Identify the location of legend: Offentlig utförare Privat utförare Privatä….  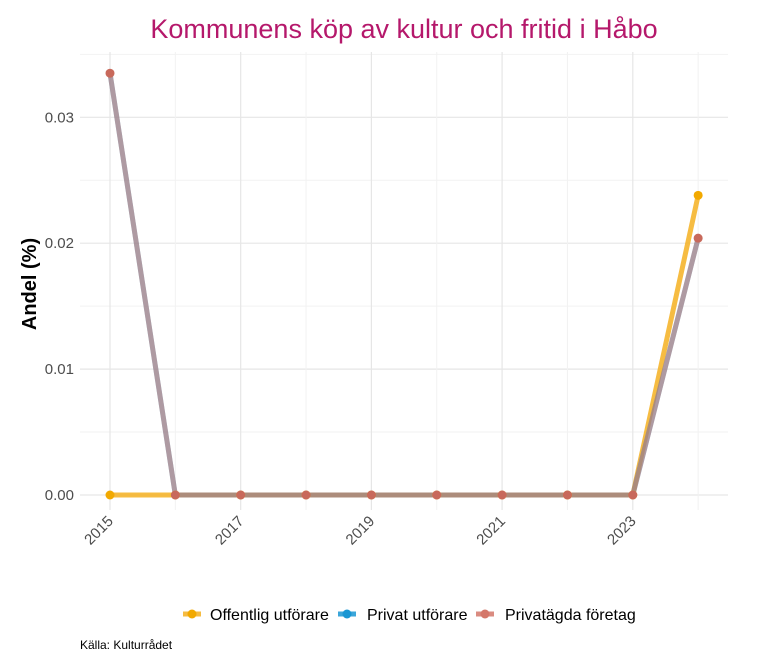
(409, 615).